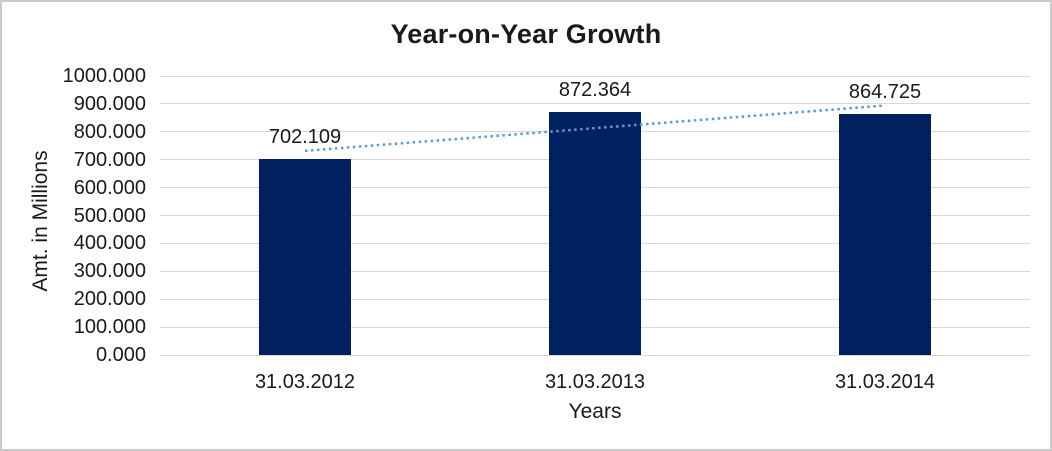  Describe the element at coordinates (595, 411) in the screenshot. I see `x-axis-title: Years` at that location.